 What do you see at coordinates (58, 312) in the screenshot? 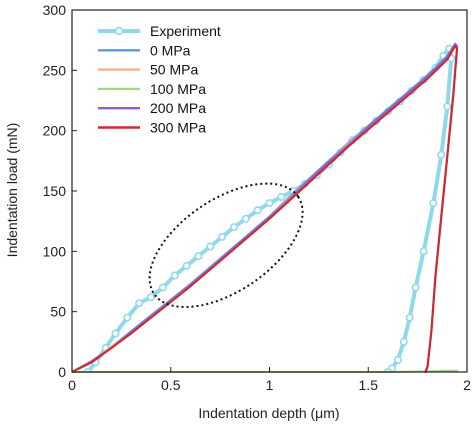
I see `y-tick-label: 50` at bounding box center [58, 312].